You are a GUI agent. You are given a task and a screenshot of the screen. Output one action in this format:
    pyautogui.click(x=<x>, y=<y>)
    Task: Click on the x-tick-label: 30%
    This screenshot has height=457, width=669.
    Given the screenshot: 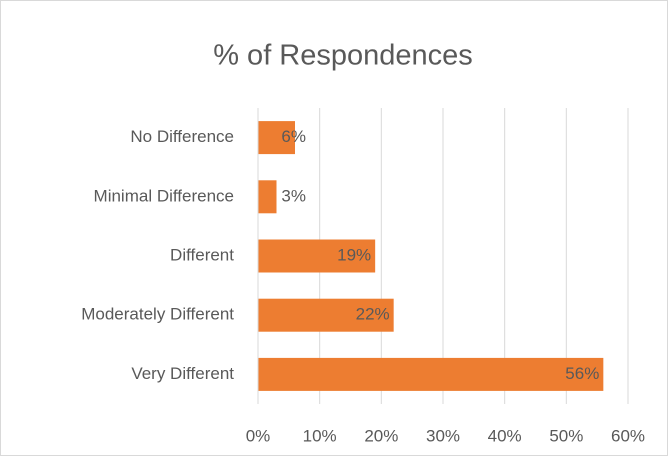 What is the action you would take?
    pyautogui.click(x=443, y=435)
    